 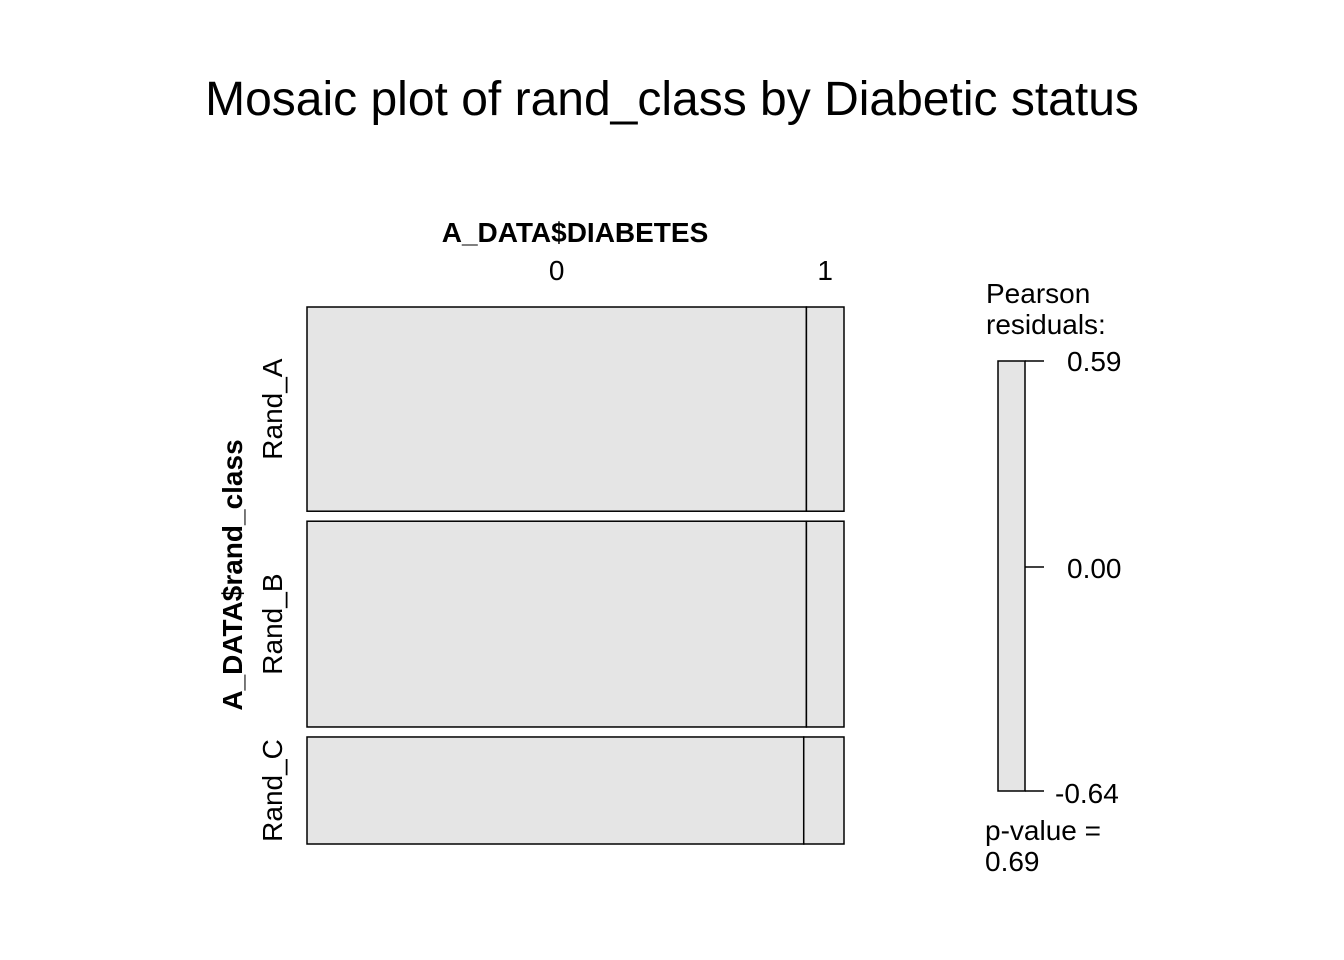 What do you see at coordinates (1038, 293) in the screenshot?
I see `legend-title-line-1: Pearson` at bounding box center [1038, 293].